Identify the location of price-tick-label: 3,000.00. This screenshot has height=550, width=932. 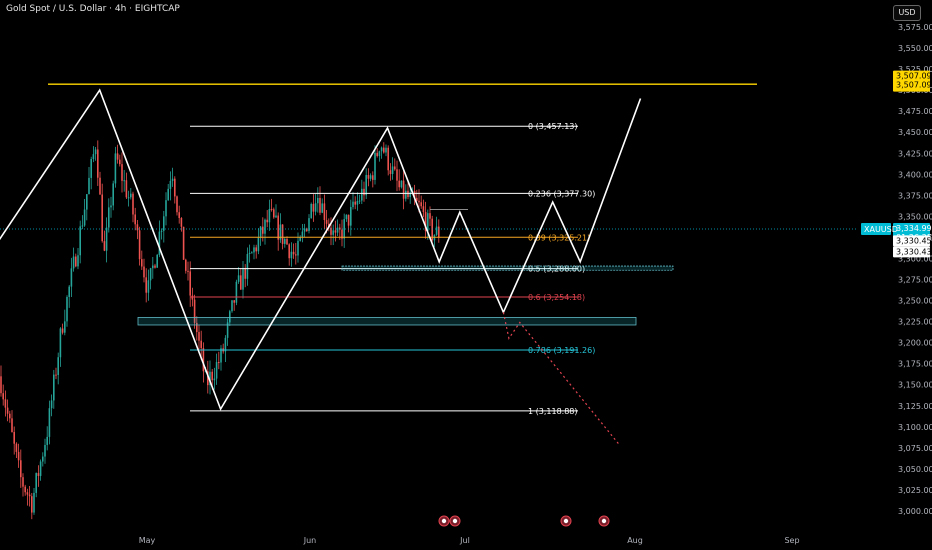
(915, 511).